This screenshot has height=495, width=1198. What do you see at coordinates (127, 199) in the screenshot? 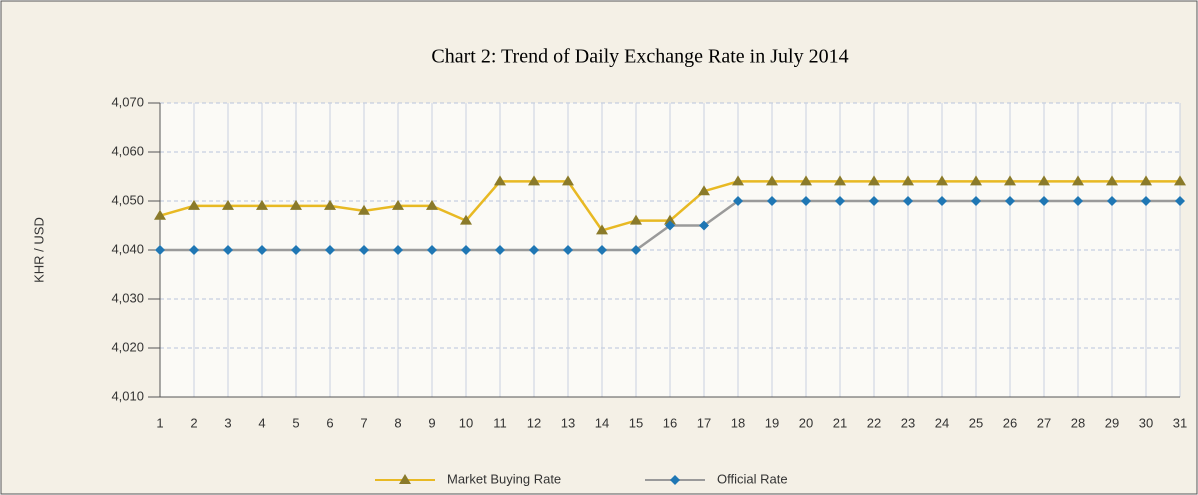
I see `y-tick-label: 4,050` at bounding box center [127, 199].